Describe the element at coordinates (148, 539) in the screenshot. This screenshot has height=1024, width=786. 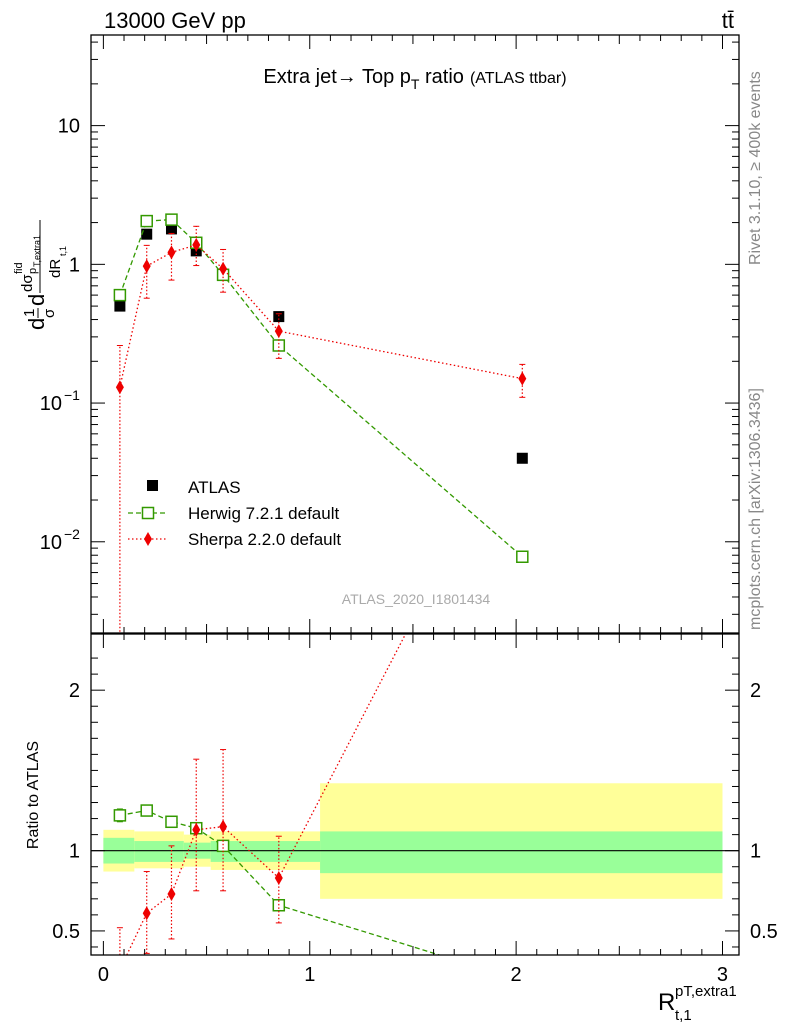
I see `legend-marker-sherpa` at that location.